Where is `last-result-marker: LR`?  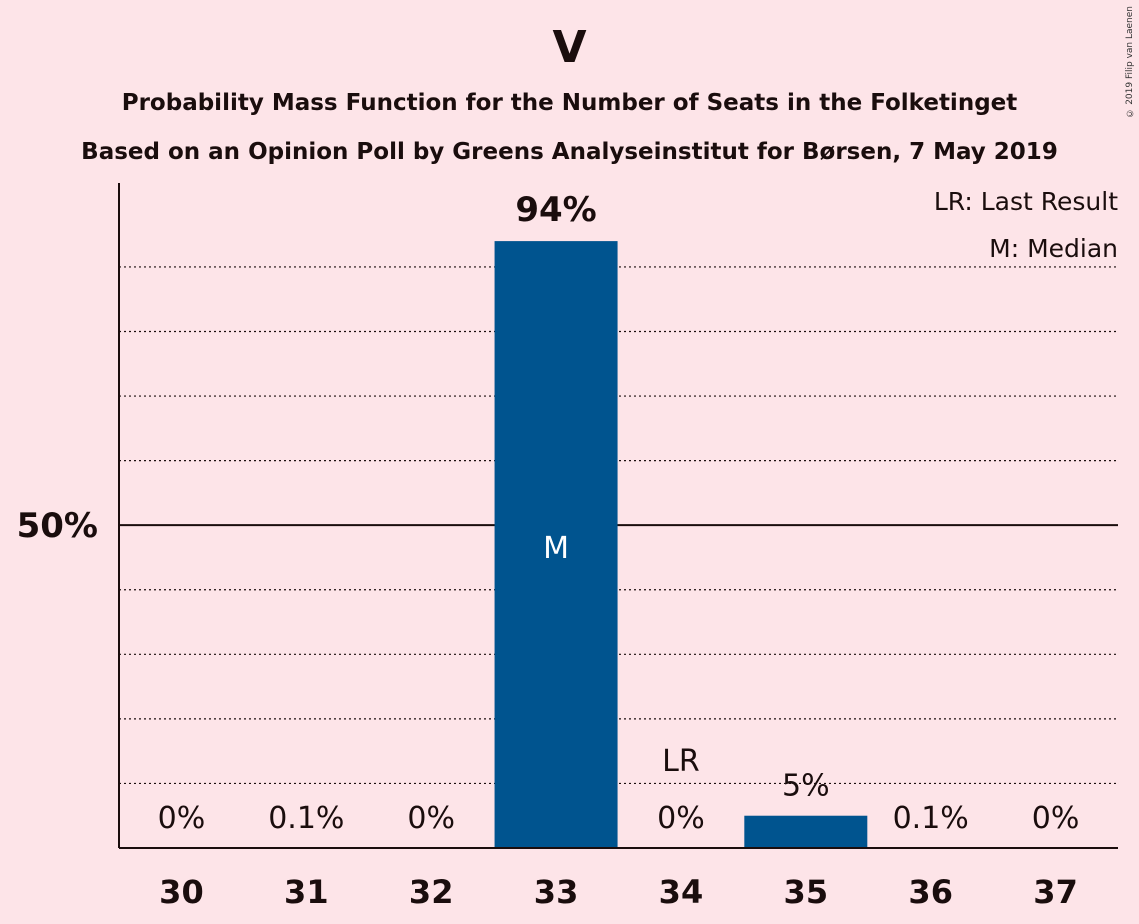 last-result-marker: LR is located at coordinates (681, 761).